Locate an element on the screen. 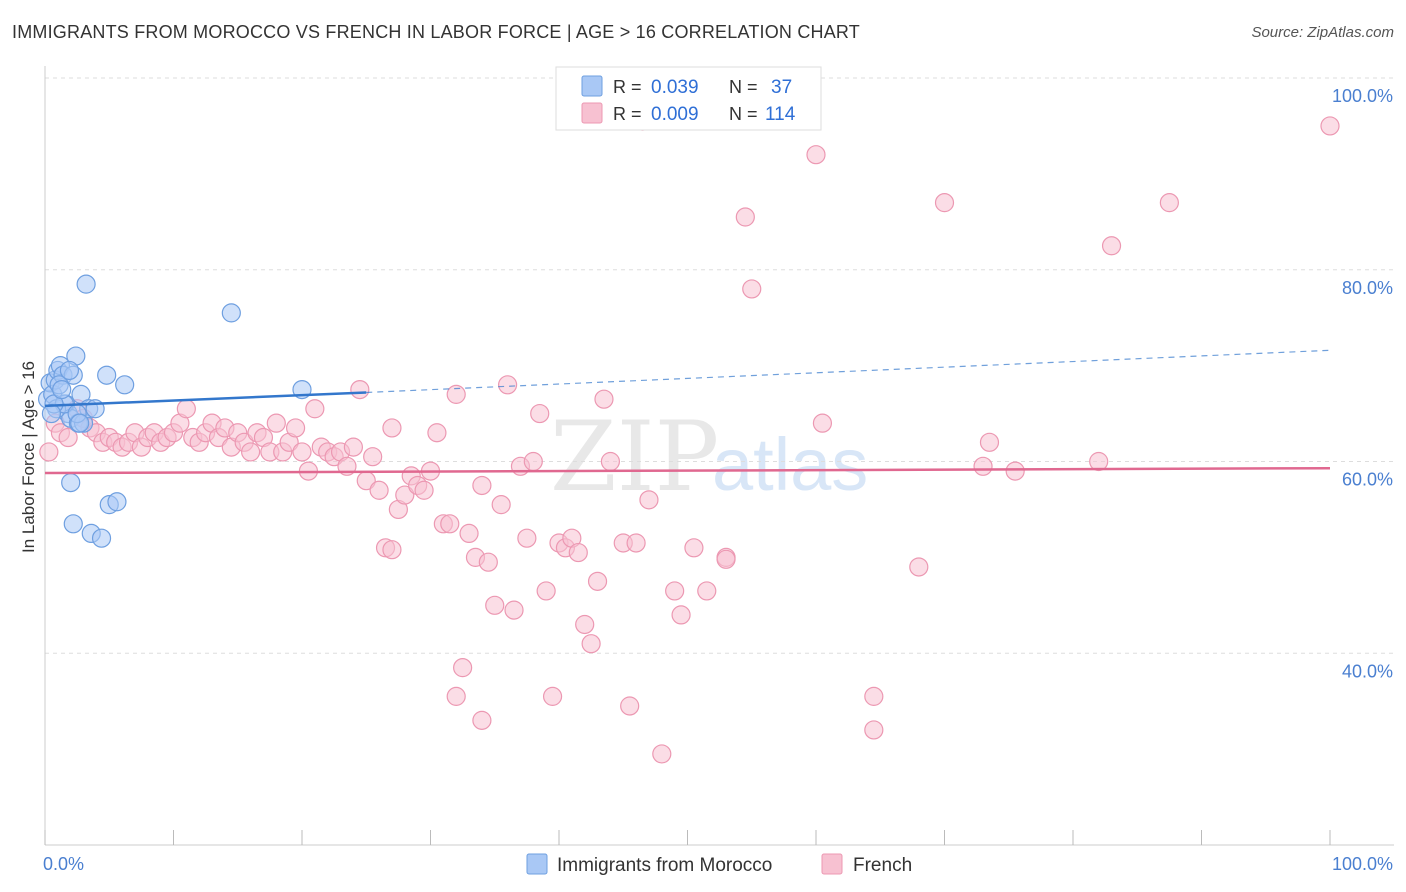  legend-n-value-morocco: 37 is located at coordinates (781, 87).